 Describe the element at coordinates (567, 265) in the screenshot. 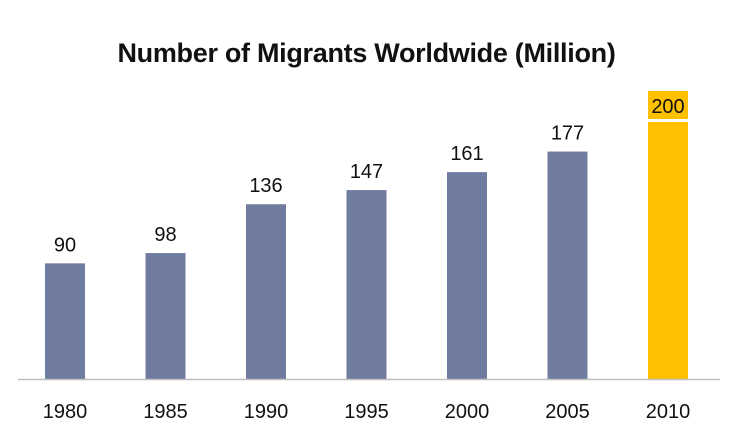

I see `bar-2005` at that location.